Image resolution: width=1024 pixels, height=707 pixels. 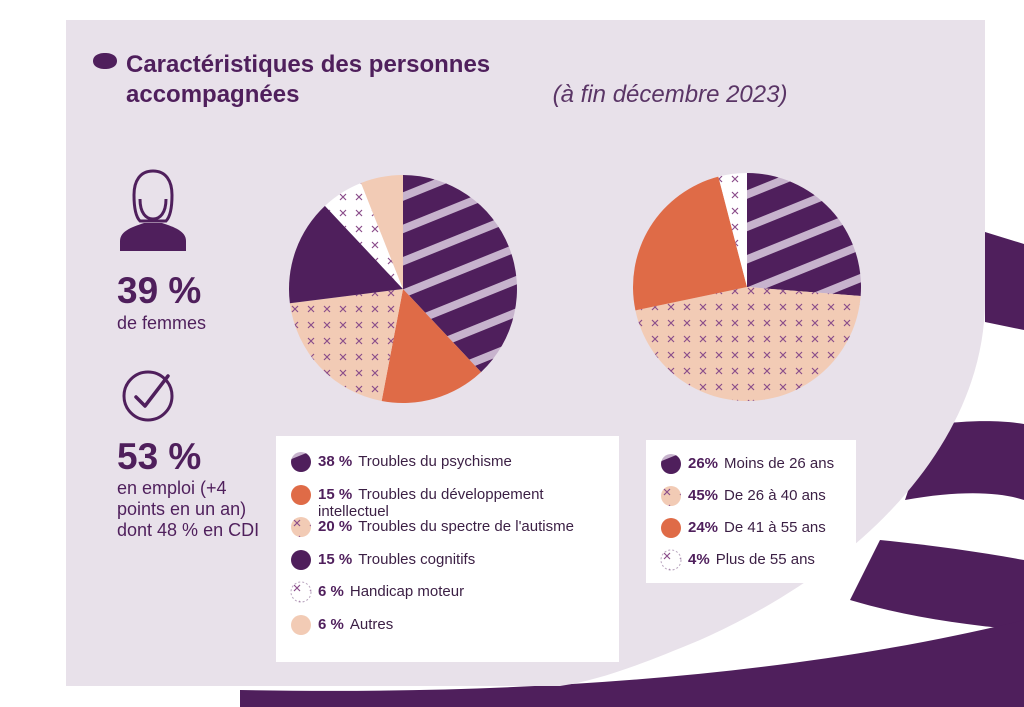 I want to click on pie-slice-troubles-du-spectre-de-l-autisme, so click(x=346, y=345).